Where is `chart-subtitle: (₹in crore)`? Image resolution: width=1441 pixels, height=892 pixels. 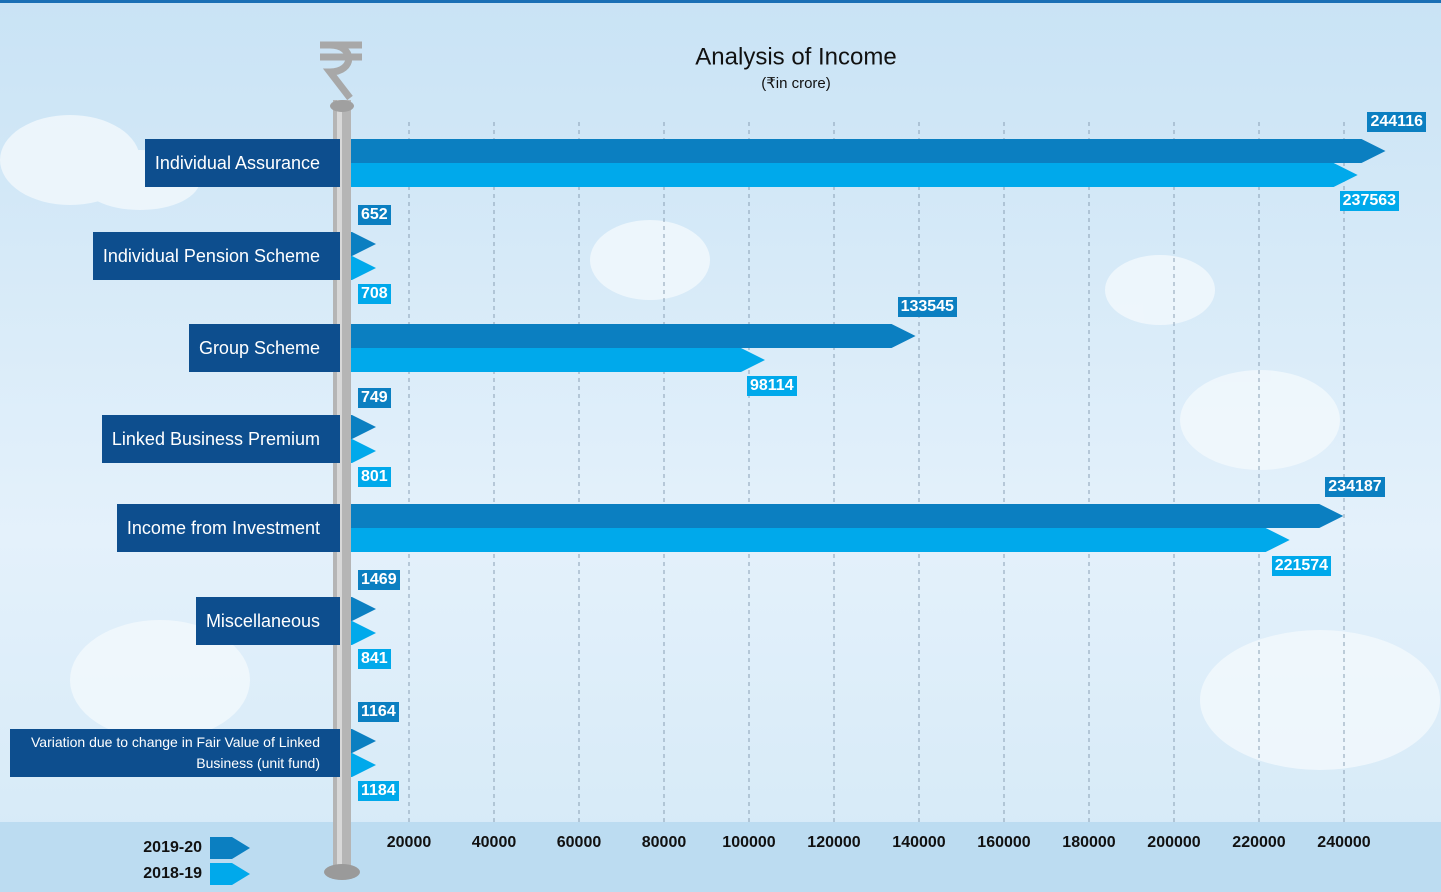
chart-subtitle: (₹in crore) is located at coordinates (796, 83).